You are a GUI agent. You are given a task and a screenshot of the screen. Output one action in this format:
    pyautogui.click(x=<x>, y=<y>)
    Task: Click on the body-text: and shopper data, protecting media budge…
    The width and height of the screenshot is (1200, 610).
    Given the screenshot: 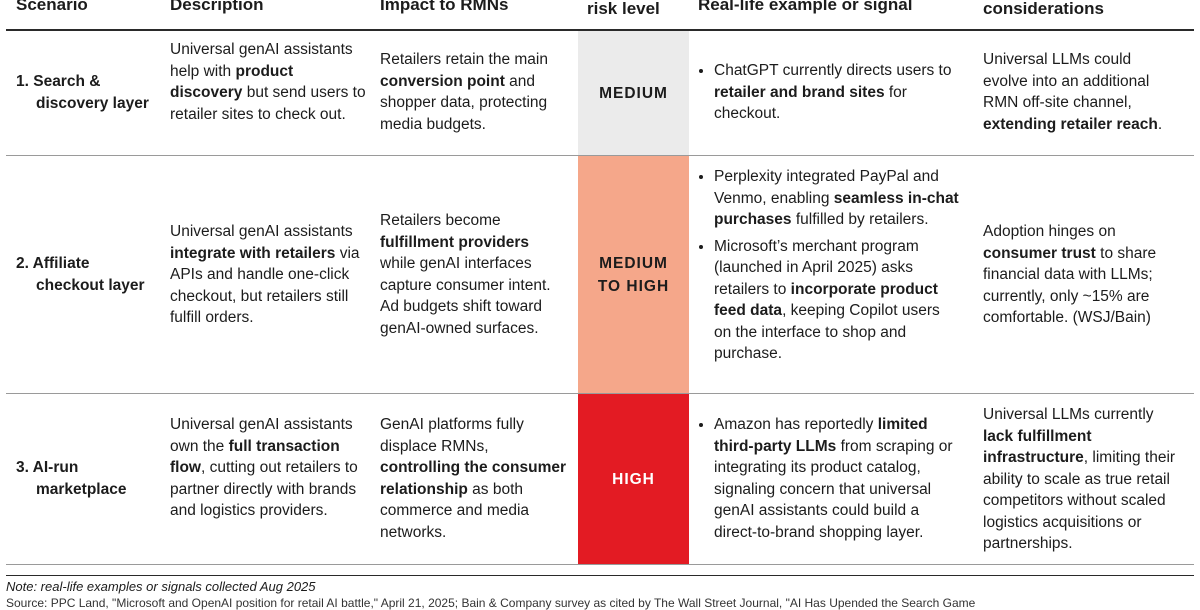 What is the action you would take?
    pyautogui.click(x=464, y=102)
    